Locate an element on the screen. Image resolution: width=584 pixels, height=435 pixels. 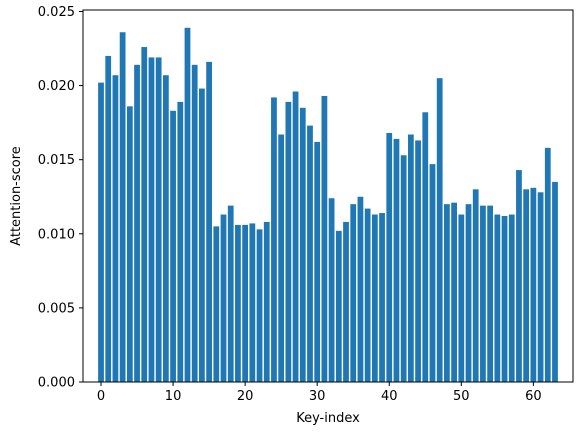
x-tick-label: 20 is located at coordinates (245, 396).